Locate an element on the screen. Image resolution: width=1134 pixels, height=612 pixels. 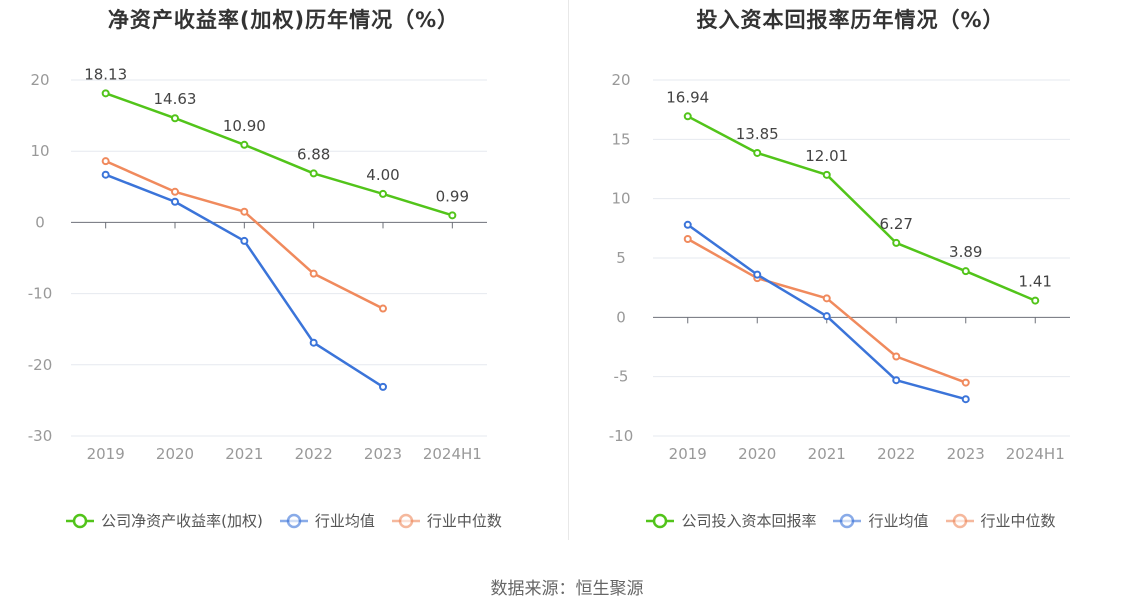
data-label: 13.85 is located at coordinates (757, 134).